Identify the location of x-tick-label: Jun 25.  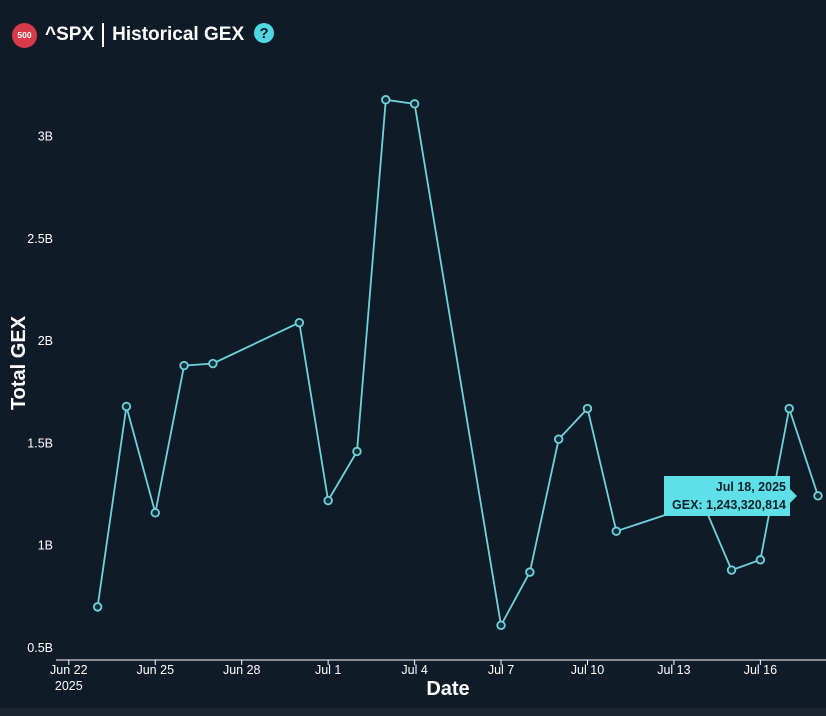
(155, 670).